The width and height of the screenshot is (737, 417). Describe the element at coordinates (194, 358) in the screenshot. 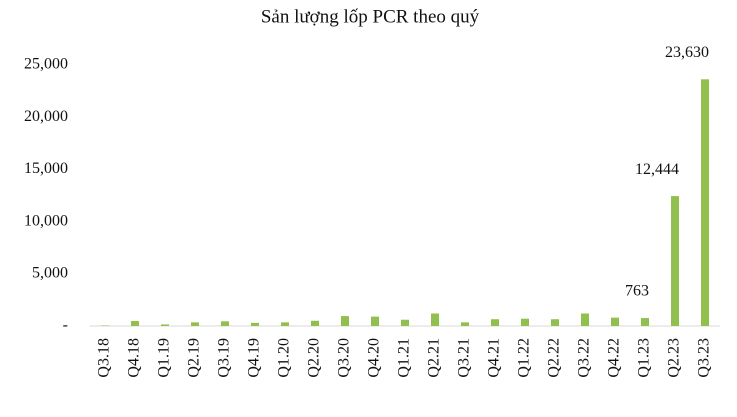

I see `x-tick-label: Q2.19` at that location.